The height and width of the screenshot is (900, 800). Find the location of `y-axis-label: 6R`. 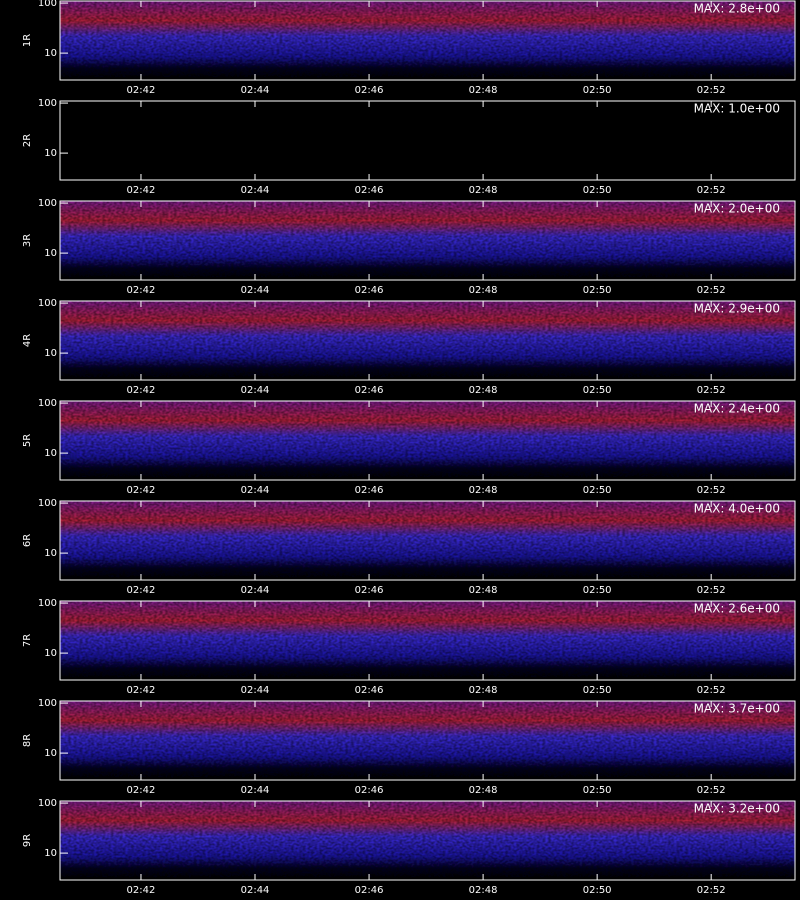

y-axis-label: 6R is located at coordinates (27, 540).